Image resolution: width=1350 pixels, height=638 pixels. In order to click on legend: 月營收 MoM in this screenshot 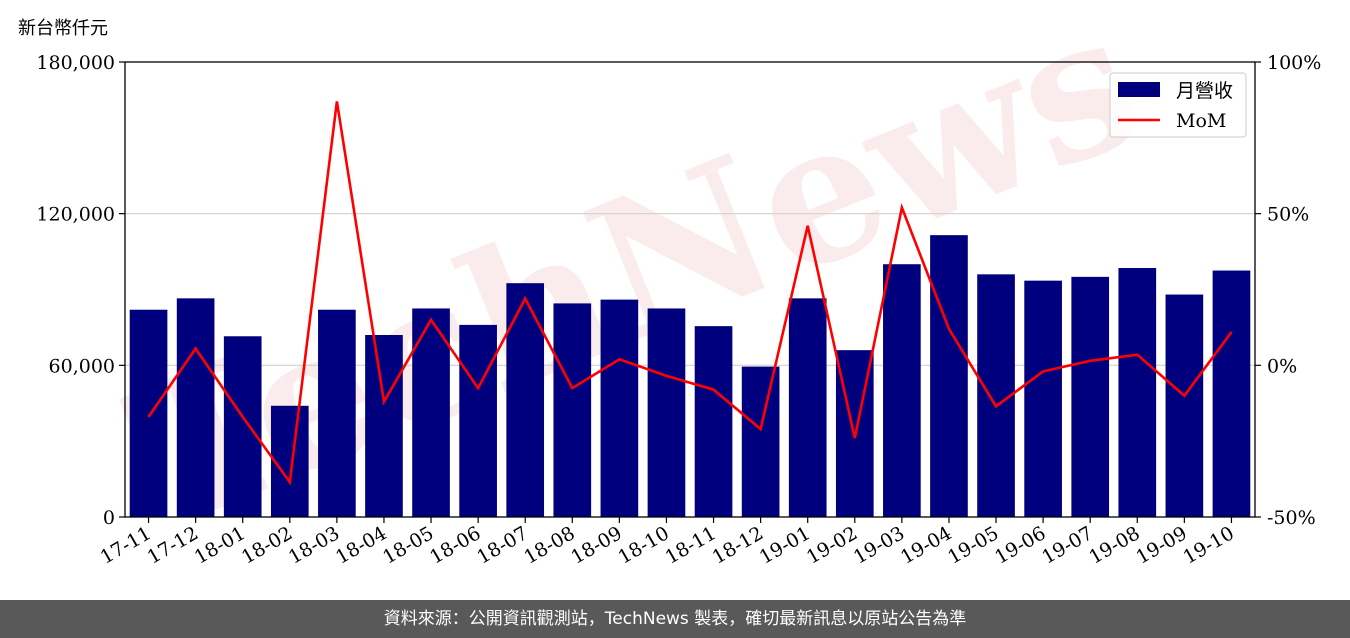, I will do `click(1178, 105)`.